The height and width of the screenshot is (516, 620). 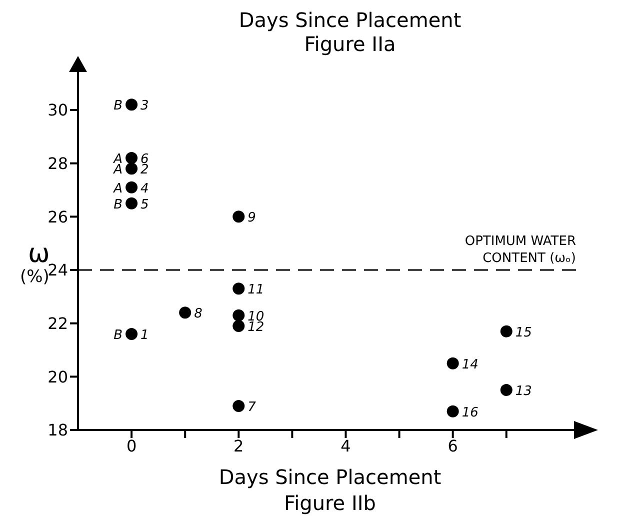 What do you see at coordinates (144, 106) in the screenshot?
I see `annotation: 3` at bounding box center [144, 106].